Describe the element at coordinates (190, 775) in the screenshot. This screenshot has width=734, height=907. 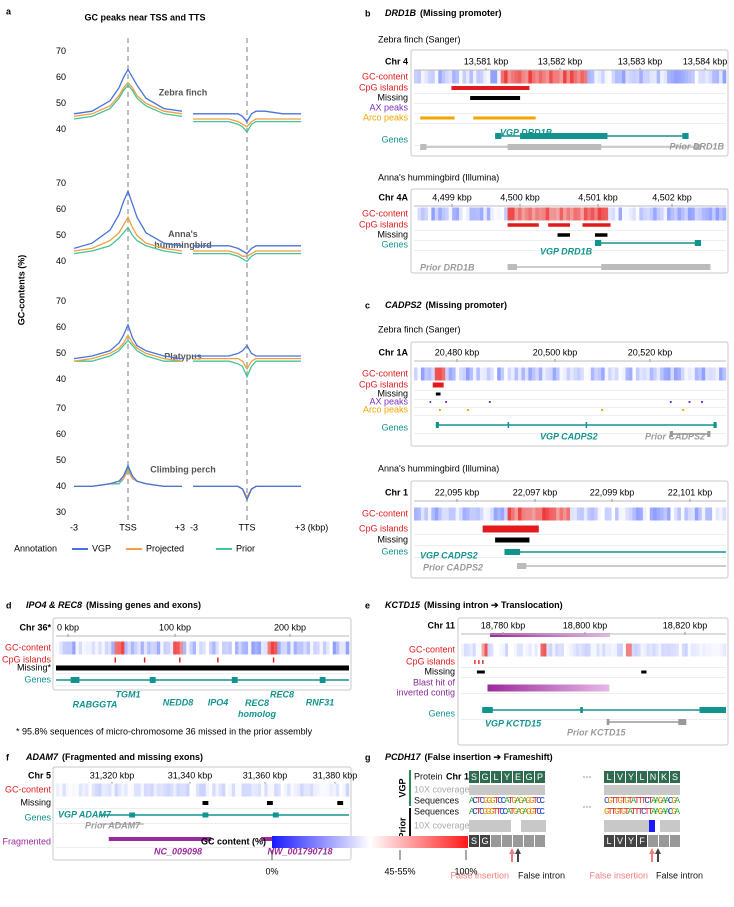
I see `coordinate-label: 31,340 kbp` at that location.